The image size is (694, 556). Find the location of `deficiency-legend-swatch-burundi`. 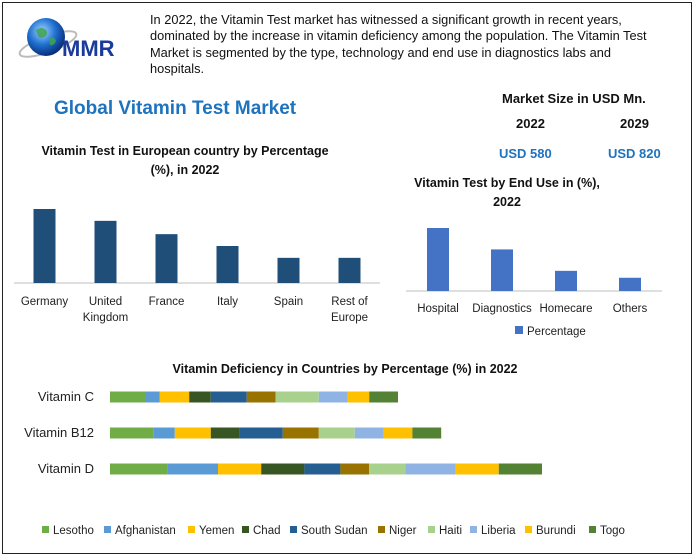

deficiency-legend-swatch-burundi is located at coordinates (528, 529).